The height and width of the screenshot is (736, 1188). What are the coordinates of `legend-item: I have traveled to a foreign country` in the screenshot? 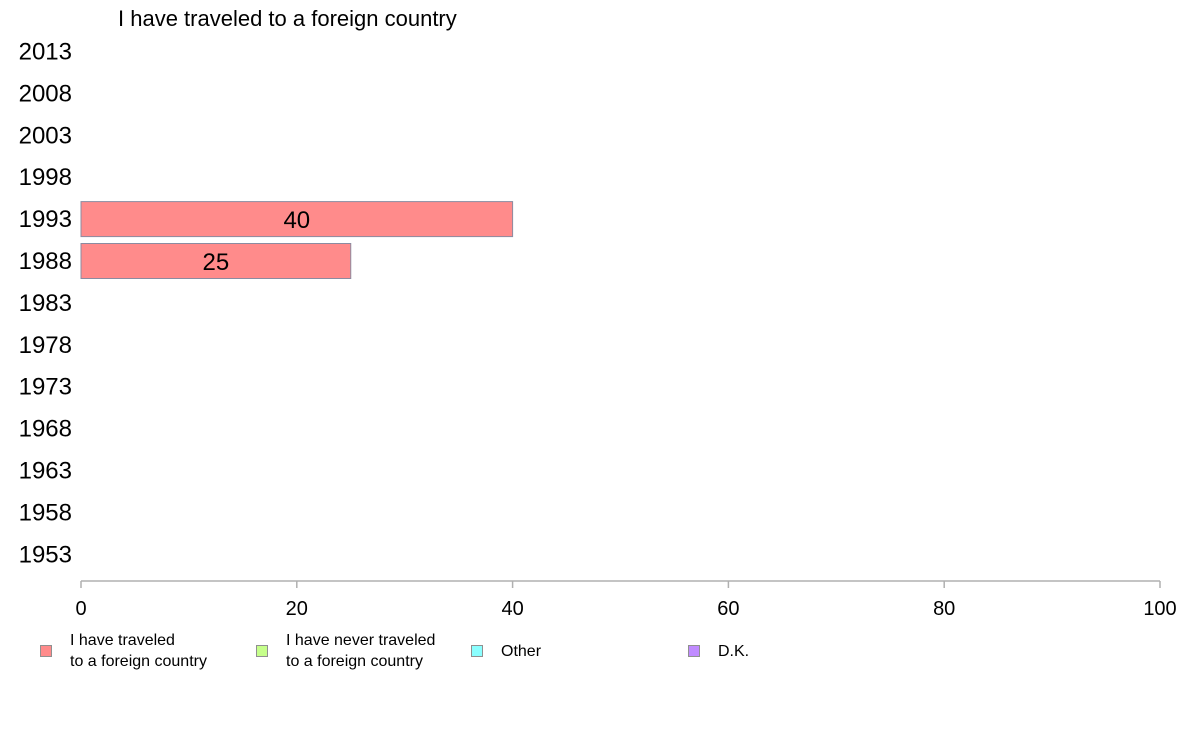 It's located at (123, 651).